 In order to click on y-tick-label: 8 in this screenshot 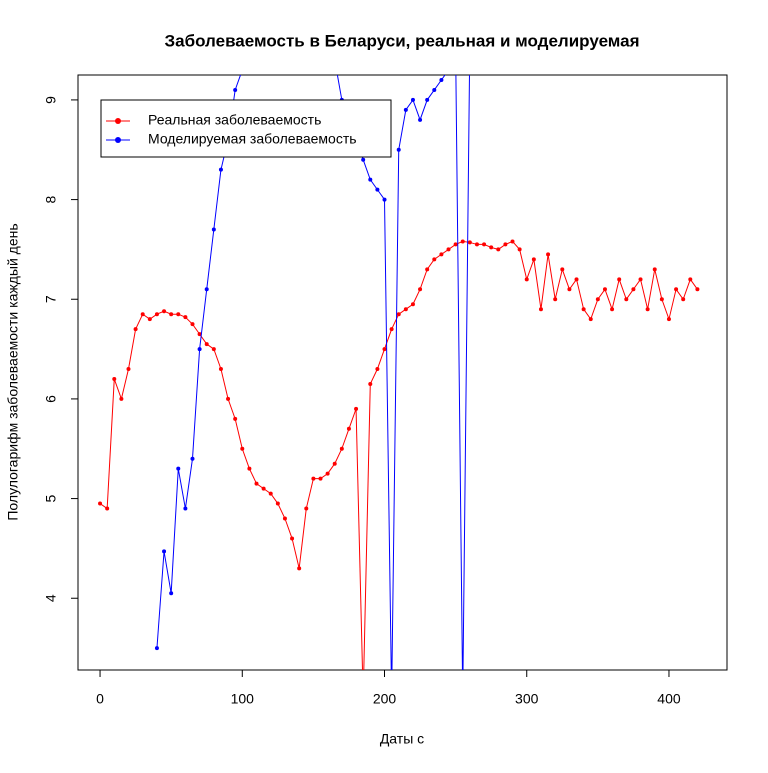, I will do `click(51, 199)`.